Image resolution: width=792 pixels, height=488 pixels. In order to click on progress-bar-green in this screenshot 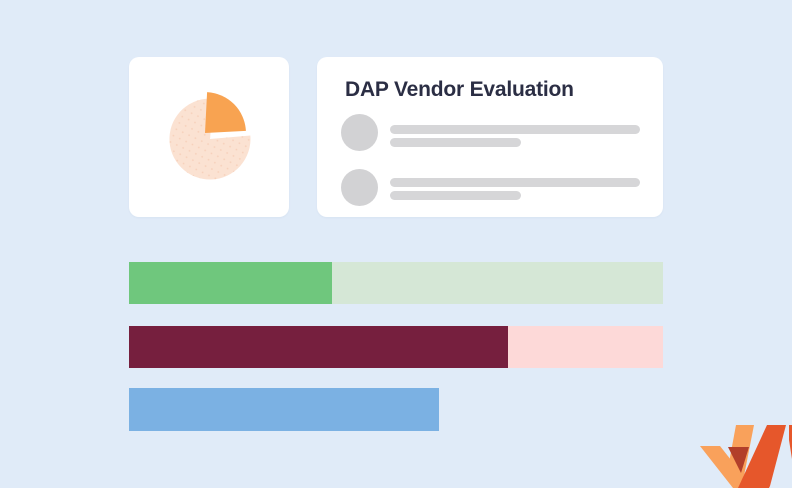, I will do `click(396, 283)`.